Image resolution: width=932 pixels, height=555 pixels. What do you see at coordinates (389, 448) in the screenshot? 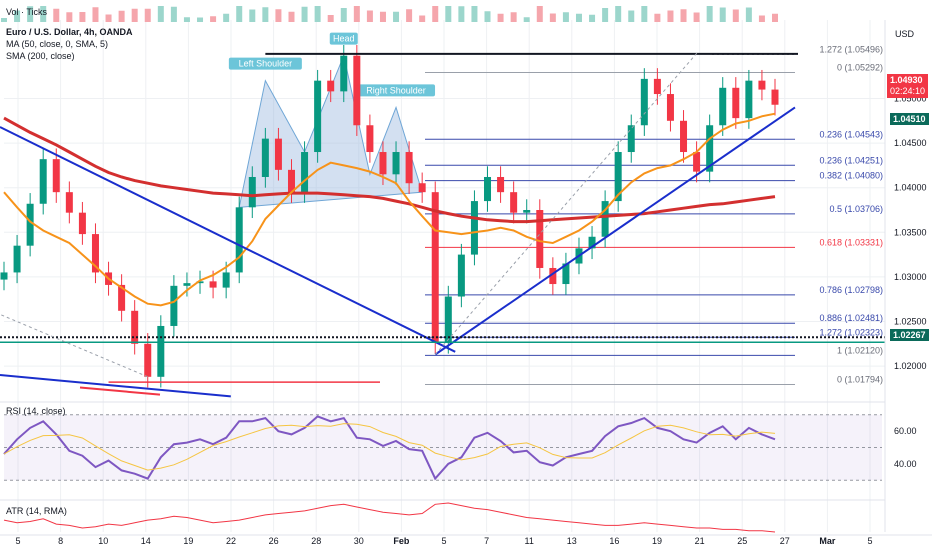
I see `rsi-line` at bounding box center [389, 448].